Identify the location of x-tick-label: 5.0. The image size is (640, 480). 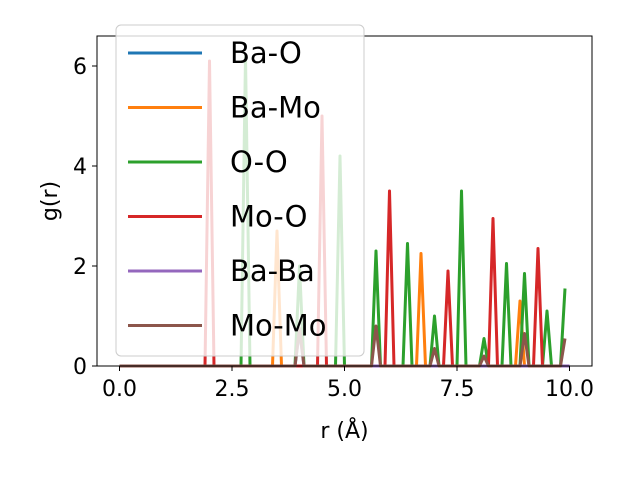
(344, 389).